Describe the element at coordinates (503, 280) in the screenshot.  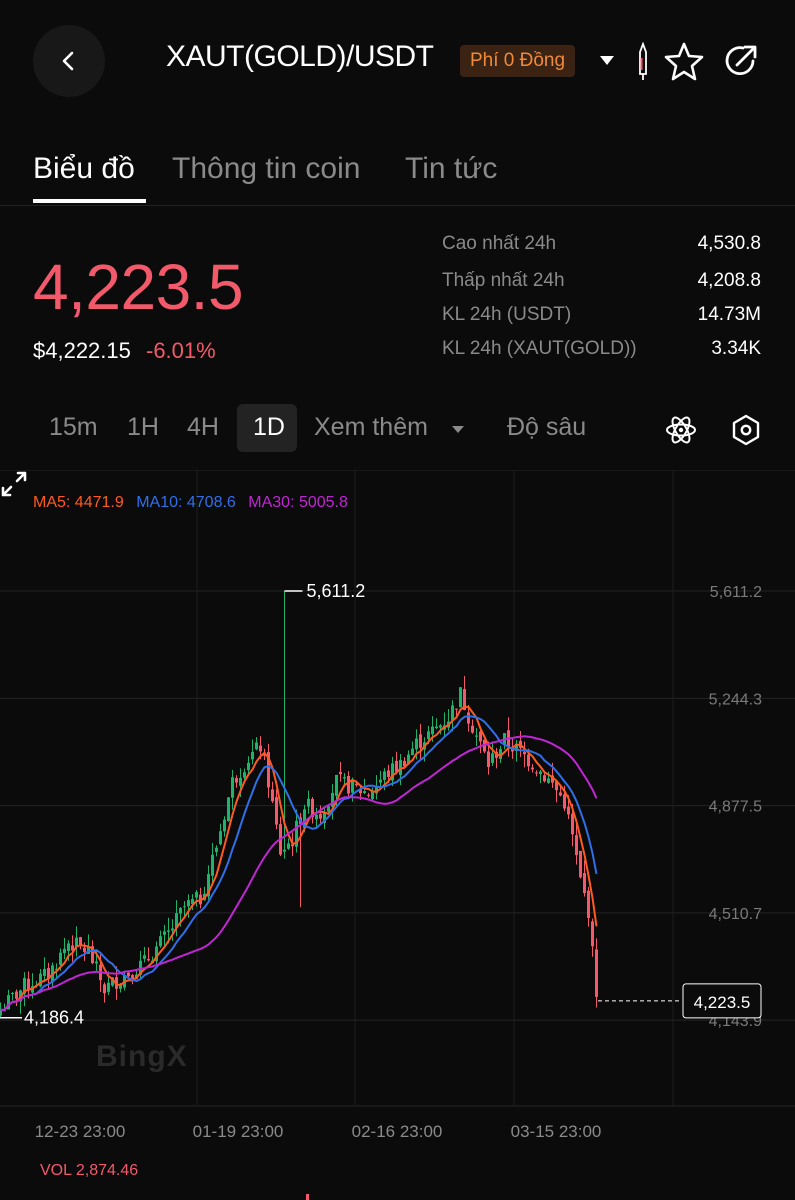
I see `stat-label-low: Thấp nhất 24h` at that location.